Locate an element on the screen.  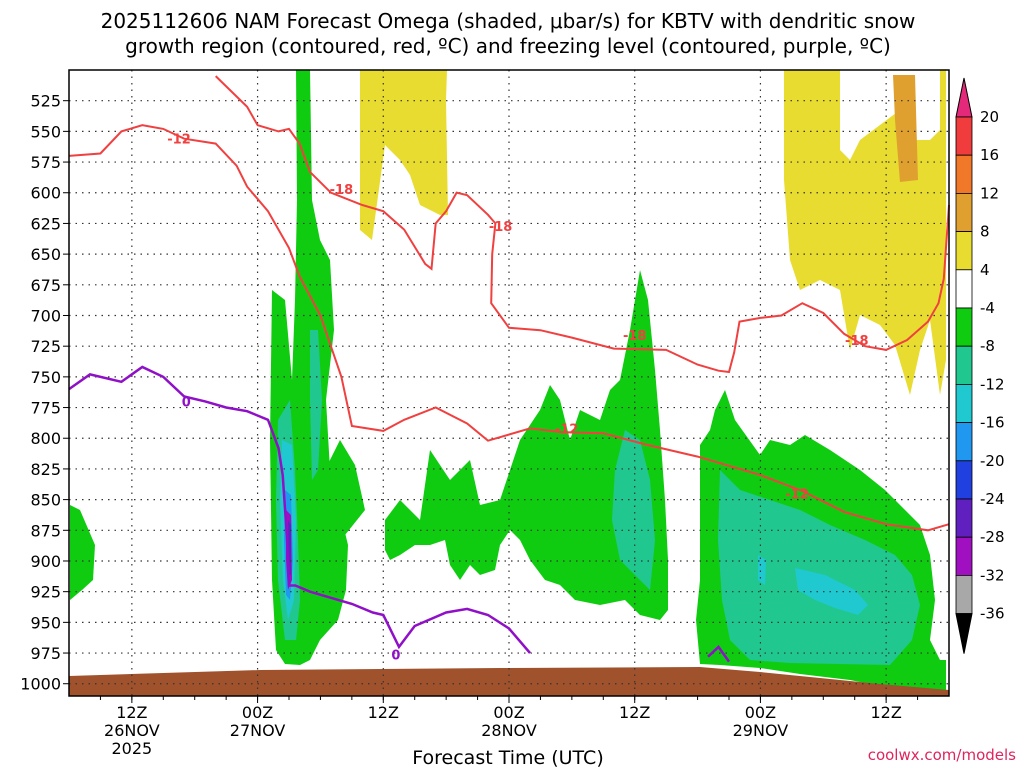
colorbar-label: 20 is located at coordinates (989, 117).